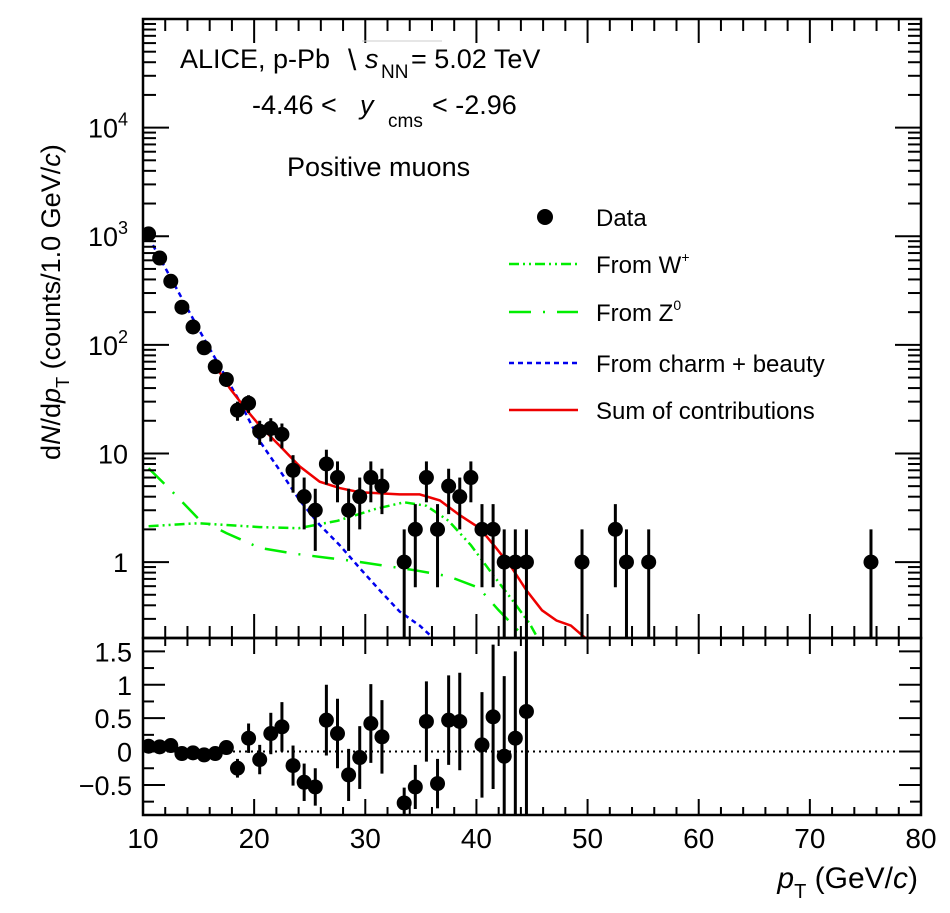  What do you see at coordinates (113, 719) in the screenshot?
I see `ratio-y-tick-label: 0.5` at bounding box center [113, 719].